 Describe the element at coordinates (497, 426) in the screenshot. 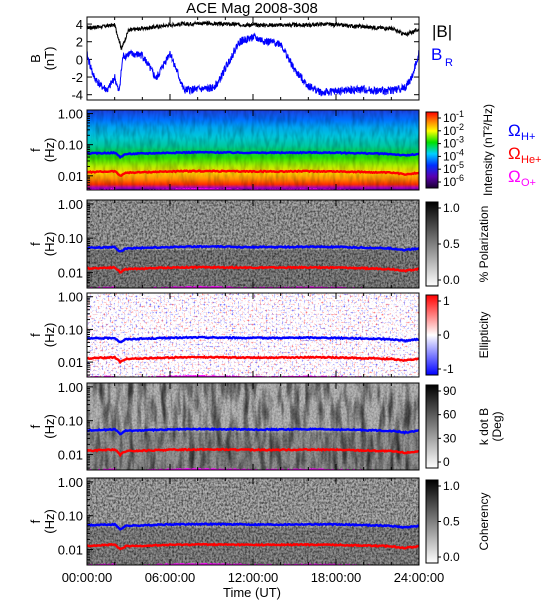

I see `wave-normal-angle-colorbar-label-unit: (Deg)` at that location.